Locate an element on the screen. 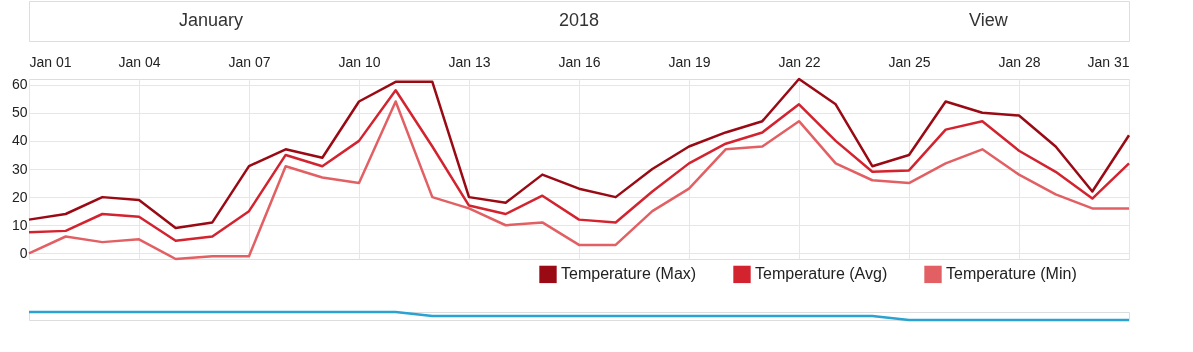  x-tick-label: Jan 13 is located at coordinates (469, 61).